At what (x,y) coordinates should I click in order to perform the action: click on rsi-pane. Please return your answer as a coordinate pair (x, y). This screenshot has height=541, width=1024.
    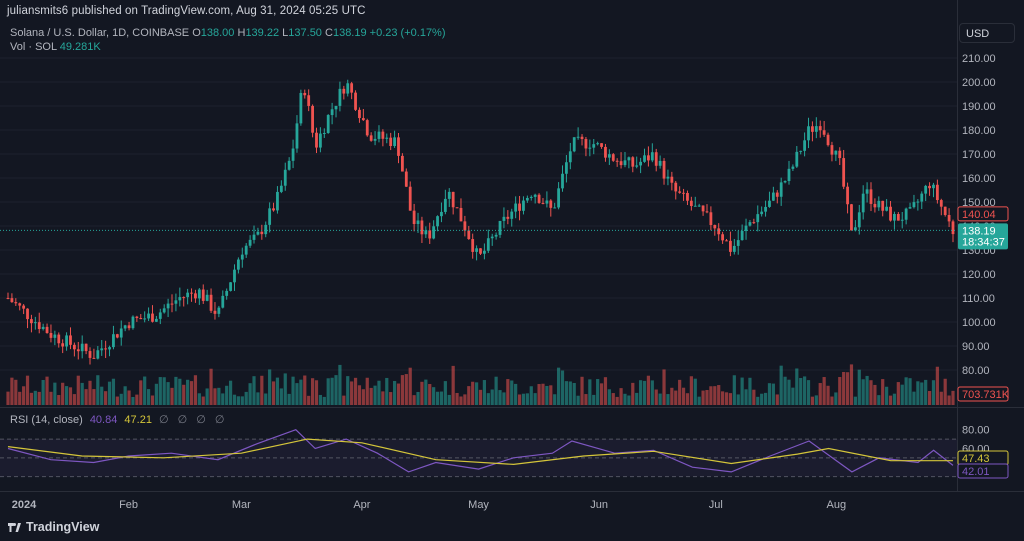
    Looking at the image, I should click on (478, 453).